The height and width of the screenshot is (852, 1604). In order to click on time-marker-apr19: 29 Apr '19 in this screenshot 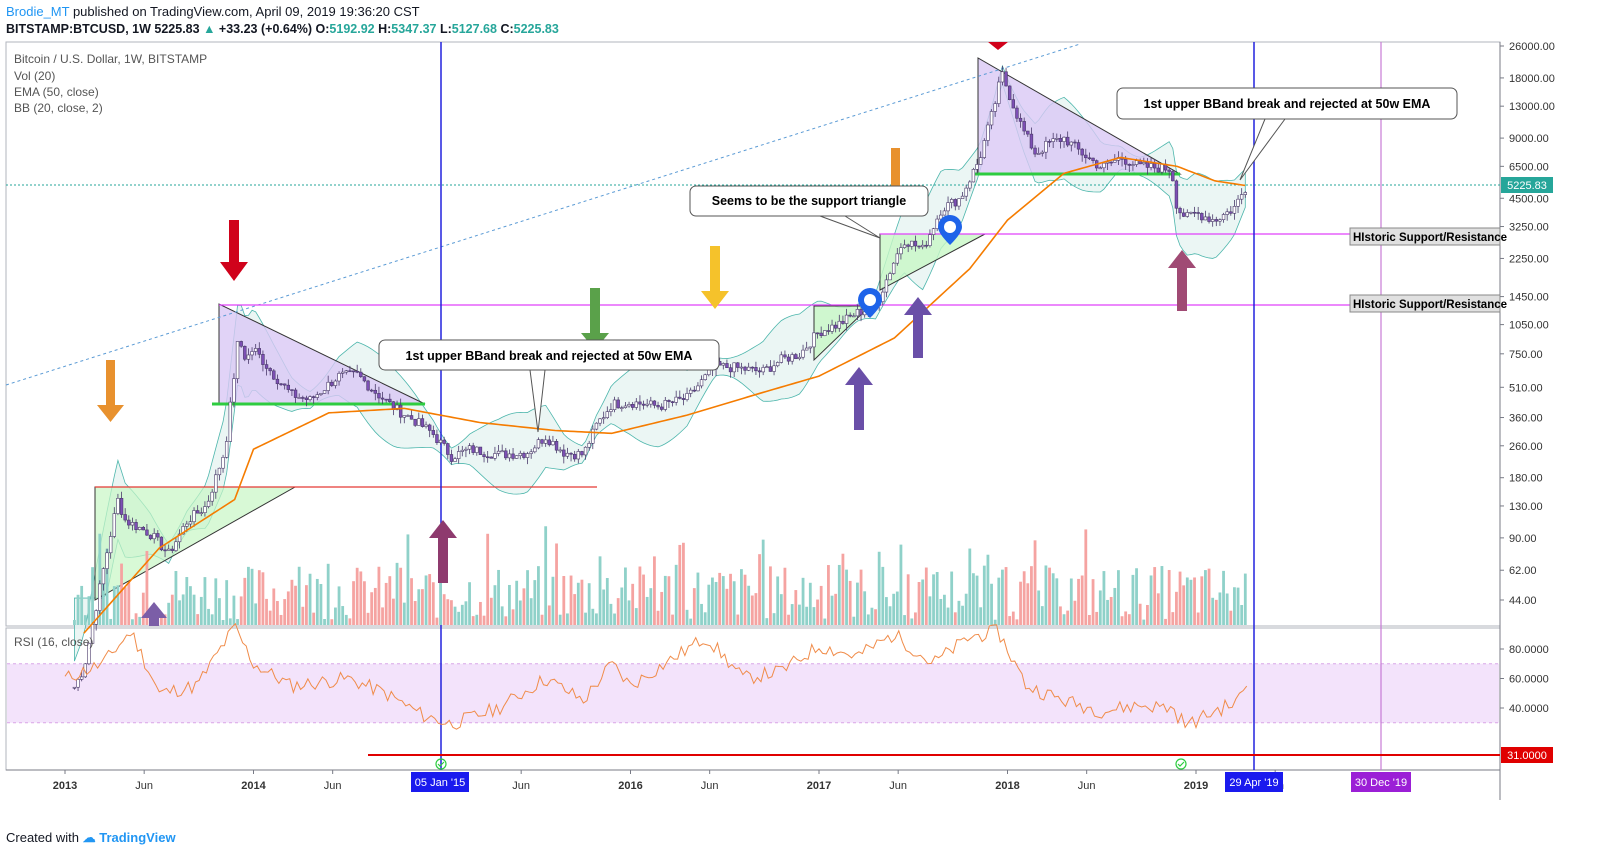, I will do `click(1254, 782)`.